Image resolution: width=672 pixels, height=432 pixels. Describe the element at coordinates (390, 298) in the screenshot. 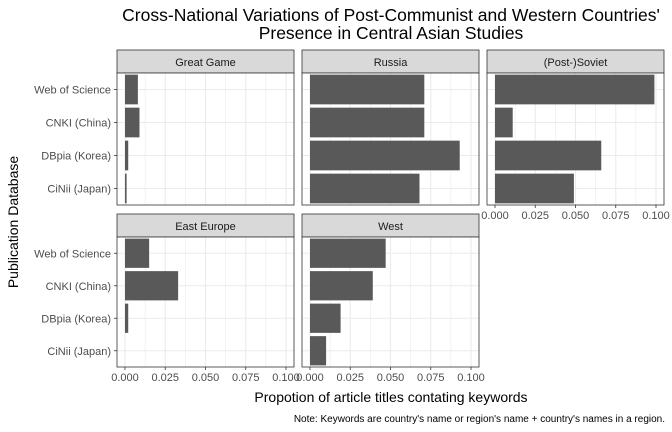

I see `panel-west: West 0.000 0.025 0.050 0.075 0.100` at that location.